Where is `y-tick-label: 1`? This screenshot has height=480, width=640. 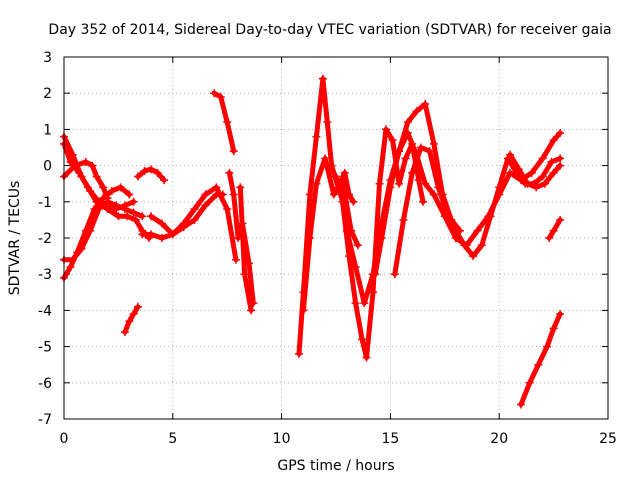 y-tick-label: 1 is located at coordinates (47, 130).